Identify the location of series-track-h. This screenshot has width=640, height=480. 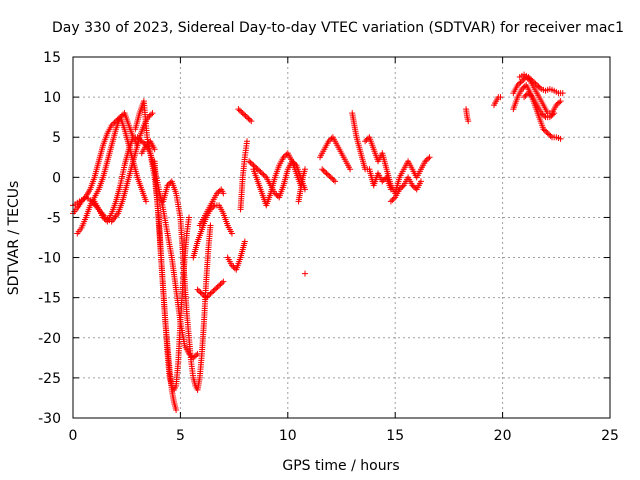
(187, 285).